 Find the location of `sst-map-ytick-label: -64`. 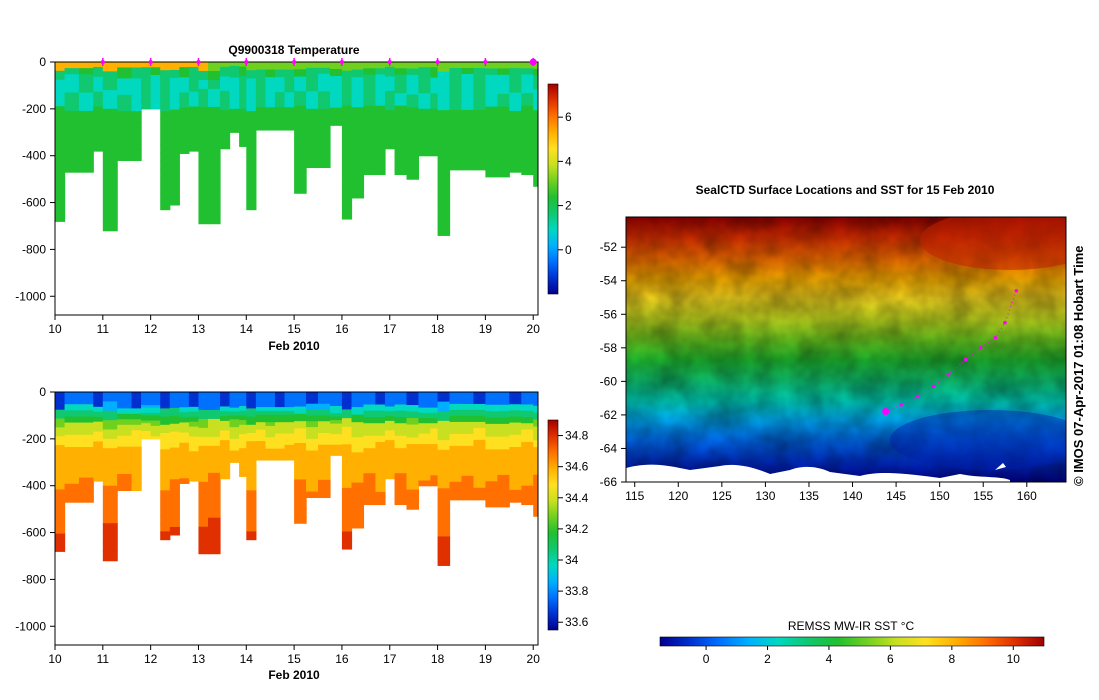

sst-map-ytick-label: -64 is located at coordinates (609, 448).